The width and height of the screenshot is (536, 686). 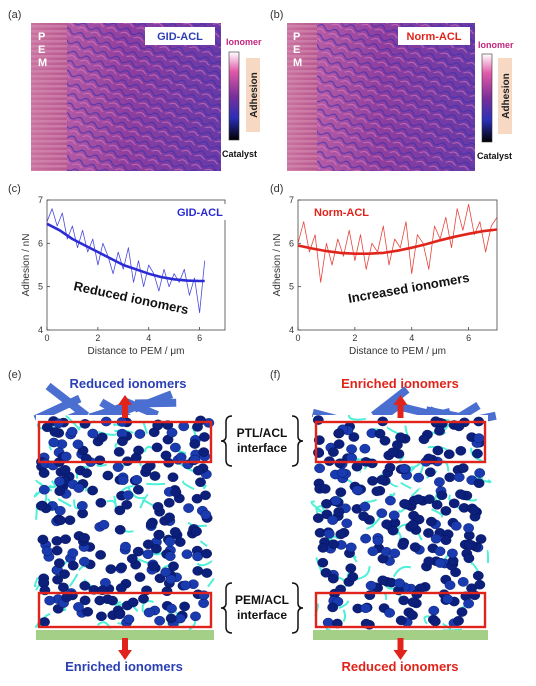 What do you see at coordinates (397, 351) in the screenshot?
I see `x-axis-label: Distance to PEM / μm` at bounding box center [397, 351].